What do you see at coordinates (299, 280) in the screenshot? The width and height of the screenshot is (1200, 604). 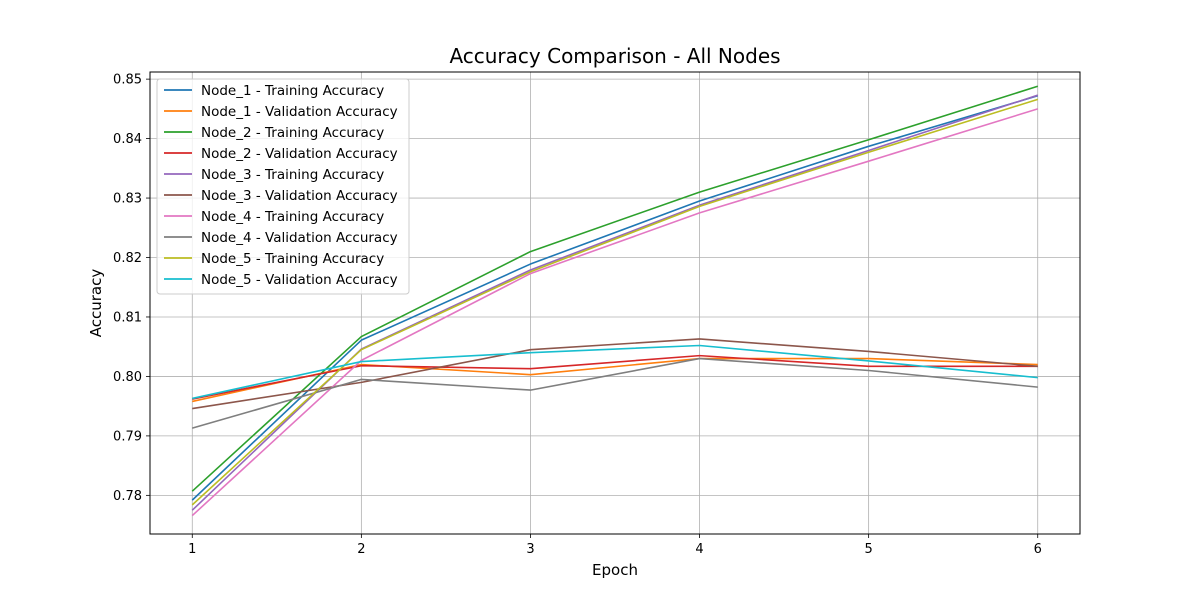 I see `legend-label: Node_5 - Validation Accuracy` at bounding box center [299, 280].